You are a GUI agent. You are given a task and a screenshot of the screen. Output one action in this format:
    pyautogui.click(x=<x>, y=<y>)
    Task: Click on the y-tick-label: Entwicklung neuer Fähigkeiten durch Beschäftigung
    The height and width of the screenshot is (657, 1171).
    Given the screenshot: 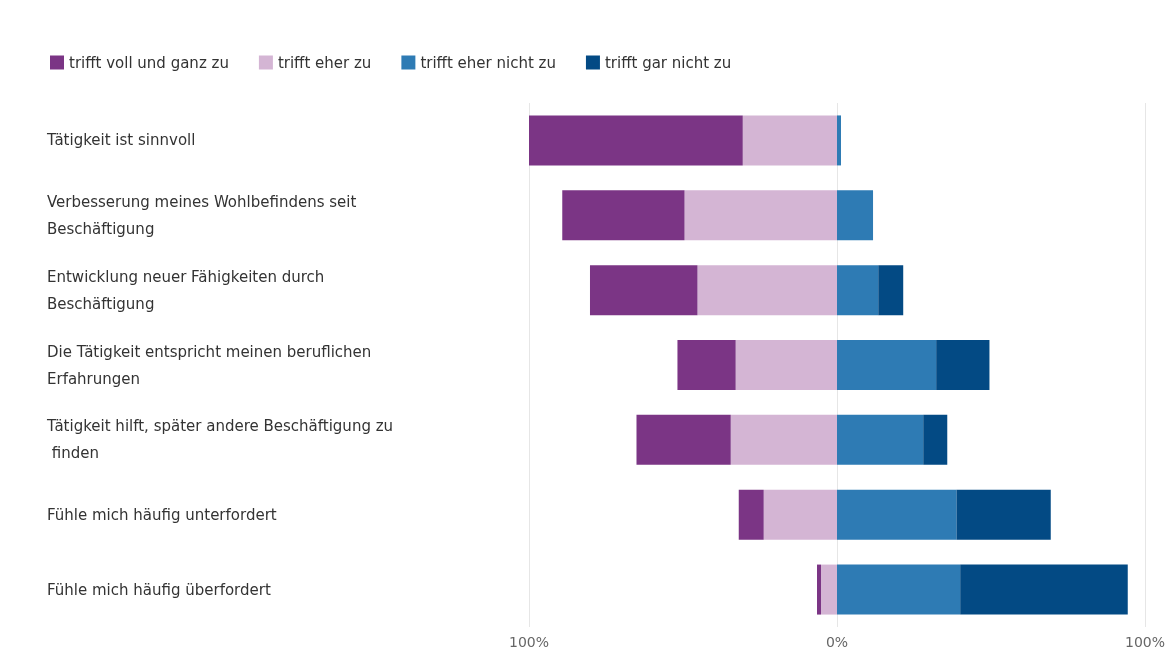 What is the action you would take?
    pyautogui.click(x=188, y=290)
    